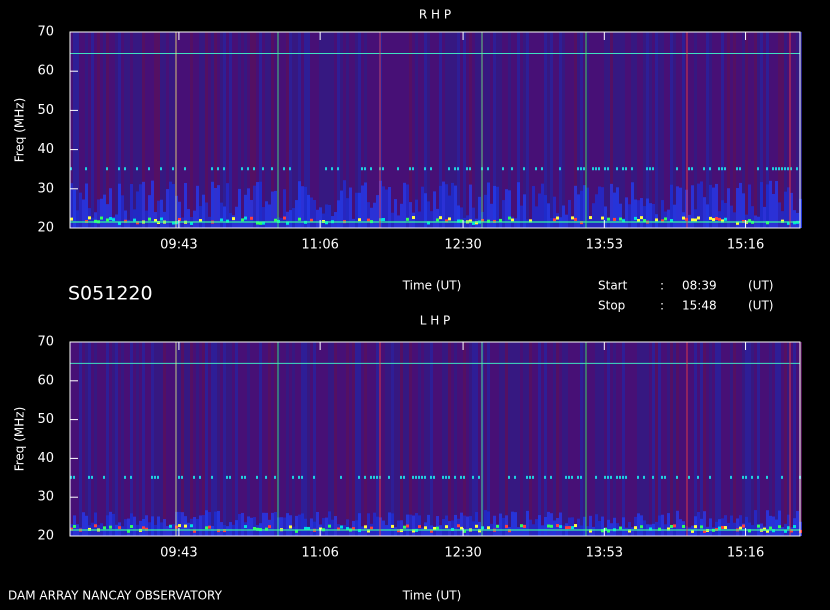 The height and width of the screenshot is (610, 830). I want to click on y-tick-label: 40, so click(45, 149).